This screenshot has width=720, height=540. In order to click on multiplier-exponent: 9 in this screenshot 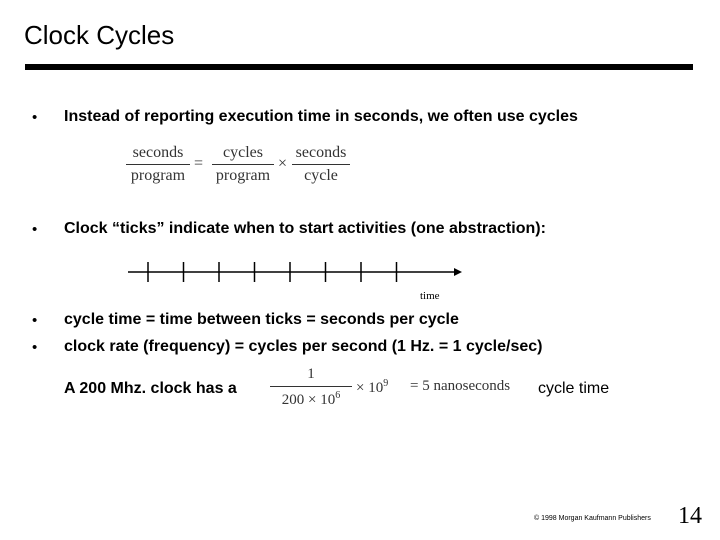, I will do `click(386, 383)`.